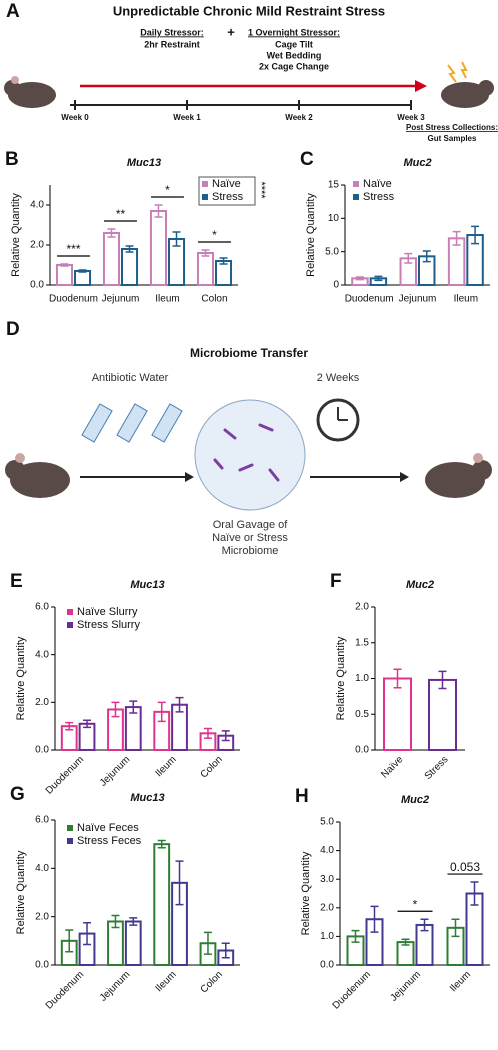 The width and height of the screenshot is (498, 1050). I want to click on legend-label: Naïve, so click(226, 184).